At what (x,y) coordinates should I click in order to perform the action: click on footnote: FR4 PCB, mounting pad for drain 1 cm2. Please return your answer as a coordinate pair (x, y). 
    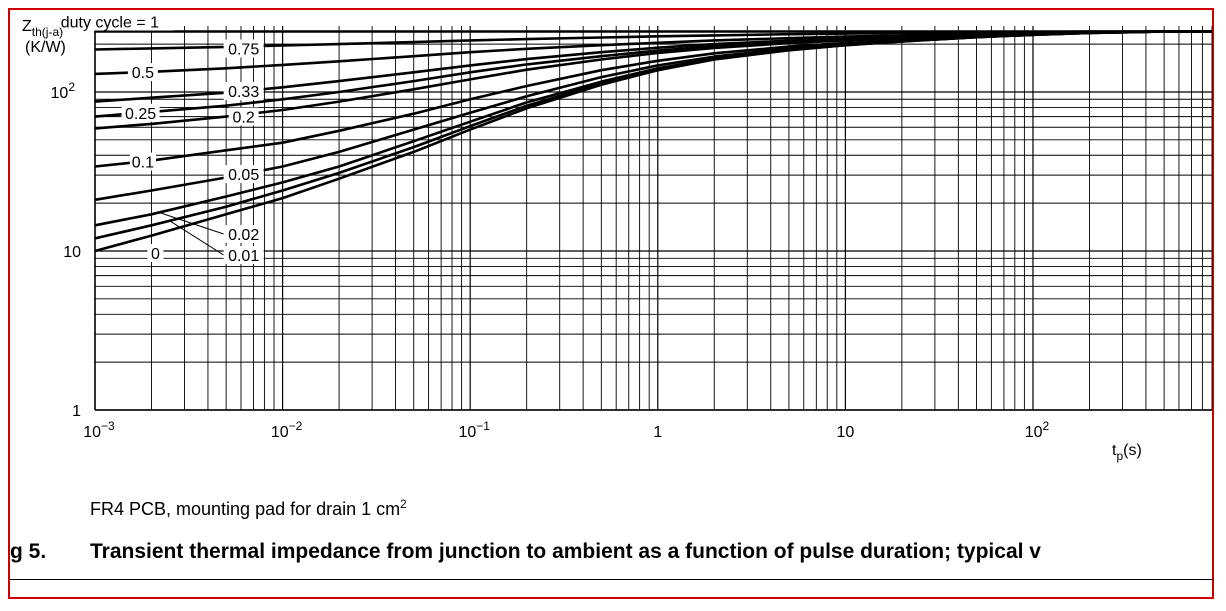
    Looking at the image, I should click on (248, 509).